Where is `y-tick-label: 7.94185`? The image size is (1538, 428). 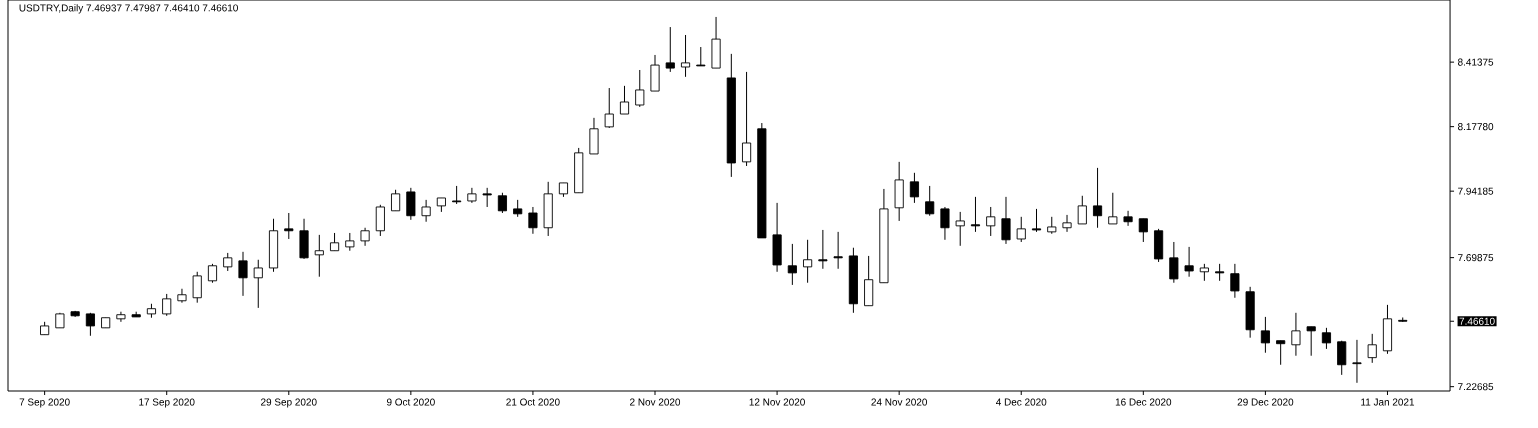
y-tick-label: 7.94185 is located at coordinates (1476, 191).